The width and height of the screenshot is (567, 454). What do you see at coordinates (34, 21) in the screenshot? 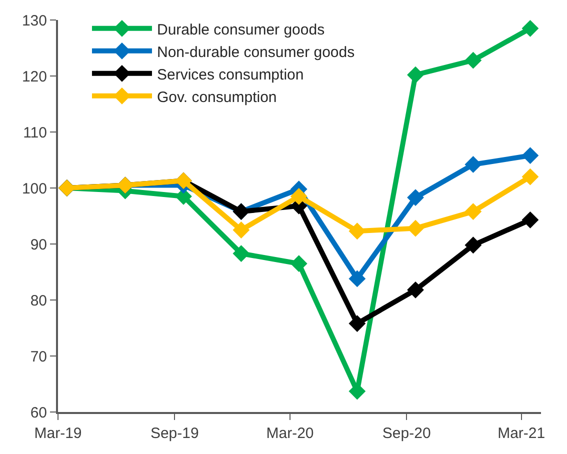
I see `y-tick-label: 130` at bounding box center [34, 21].